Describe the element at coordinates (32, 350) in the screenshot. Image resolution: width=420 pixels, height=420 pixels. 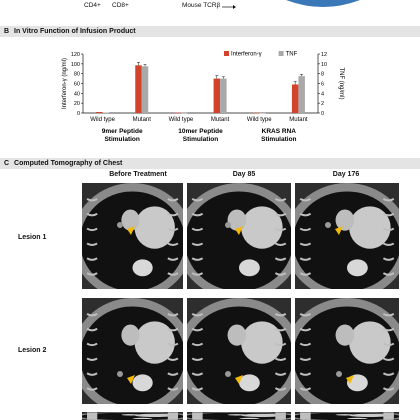
I see `row-lesion-2: Lesion 2` at that location.